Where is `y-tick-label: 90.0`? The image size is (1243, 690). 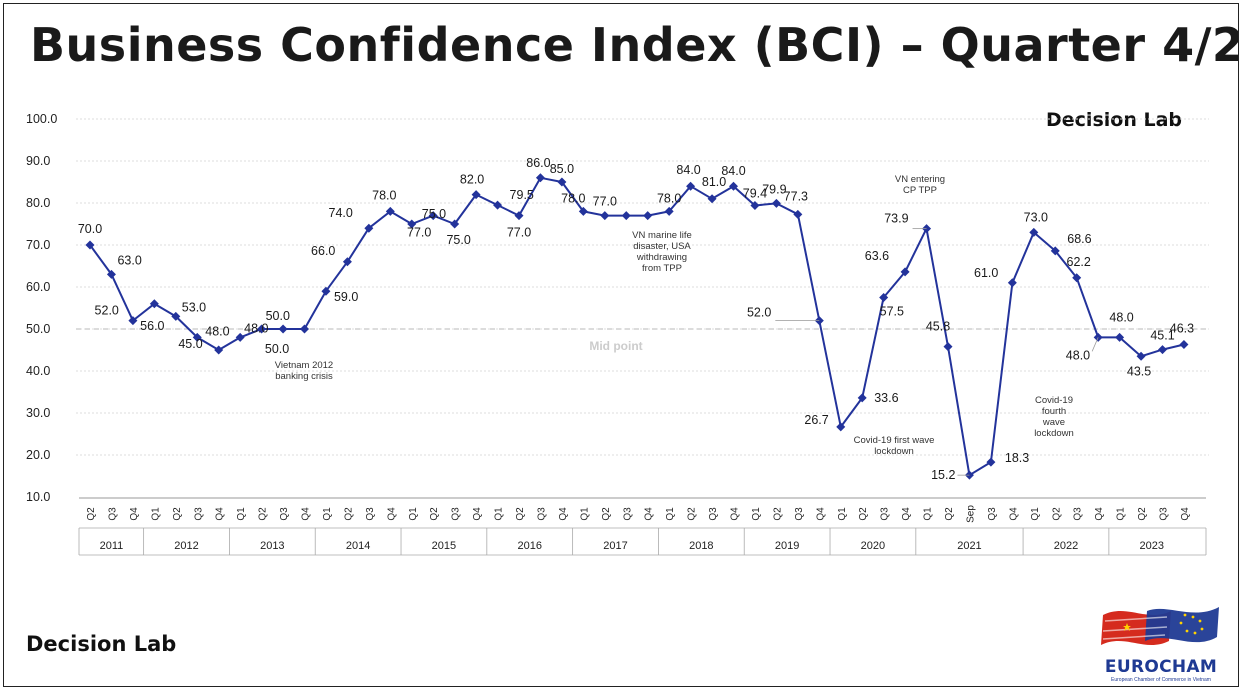 y-tick-label: 90.0 is located at coordinates (38, 161).